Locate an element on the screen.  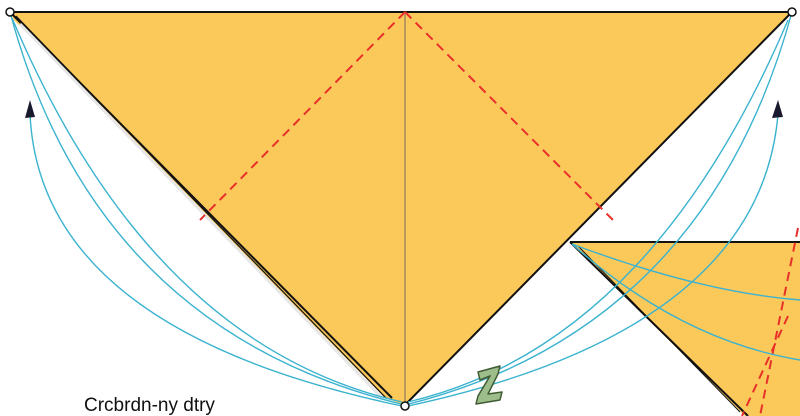
next-step-left-edge-inner is located at coordinates (659, 329).